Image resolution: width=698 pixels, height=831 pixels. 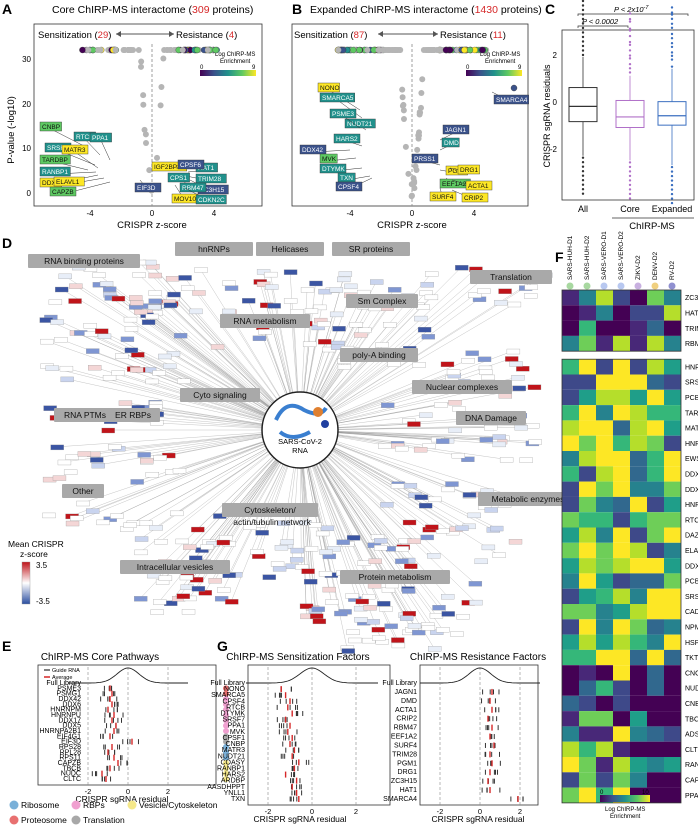 What do you see at coordinates (691, 313) in the screenshot?
I see `heatmap-row-label: HAT1` at bounding box center [691, 313].